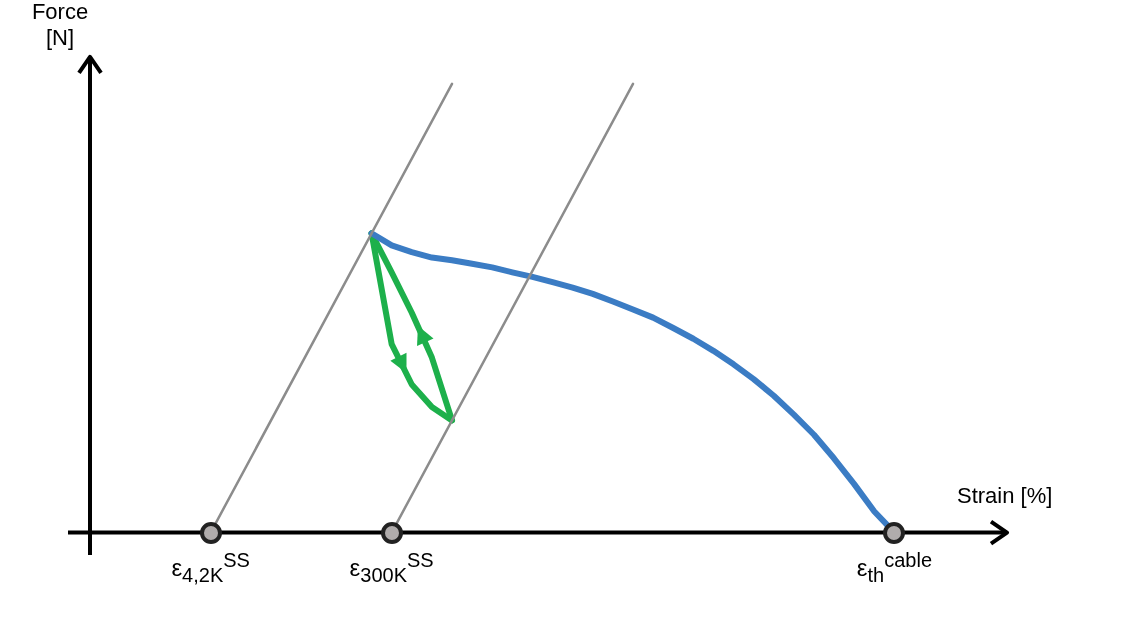 This screenshot has height=623, width=1123. I want to click on y-axis-title: Force [N], so click(60, 25).